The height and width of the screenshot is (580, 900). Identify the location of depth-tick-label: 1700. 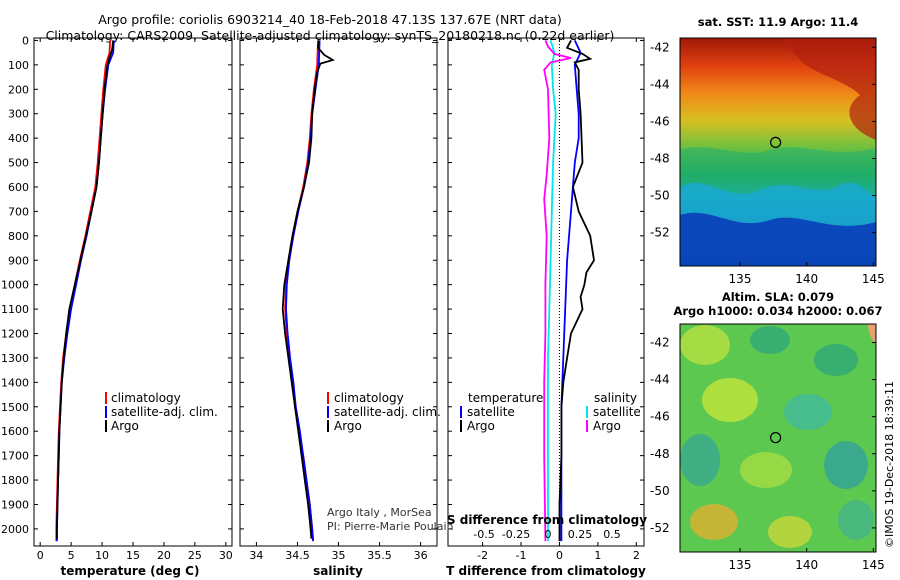
(15, 456).